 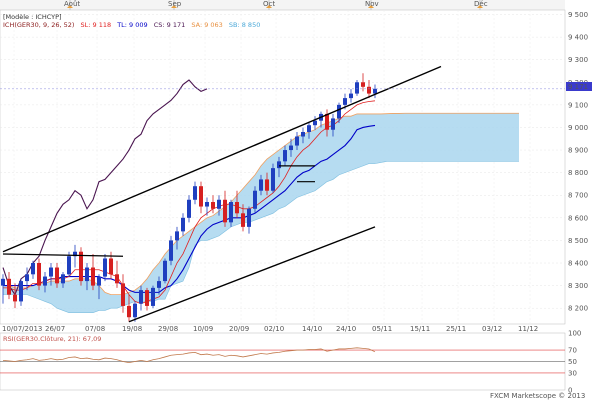 I want to click on y-tick-label: 9 000, so click(x=578, y=128).